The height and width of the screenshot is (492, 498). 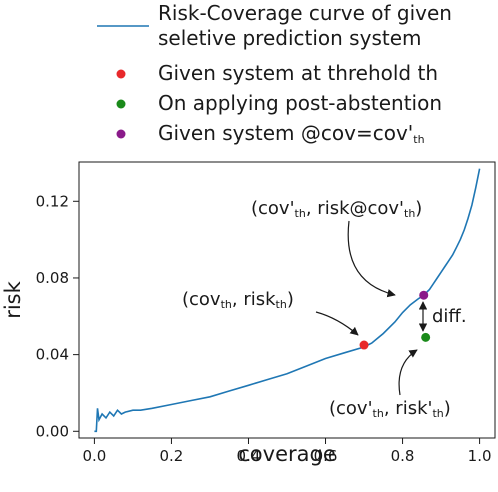 What do you see at coordinates (408, 372) in the screenshot?
I see `arrow-to-green-point` at bounding box center [408, 372].